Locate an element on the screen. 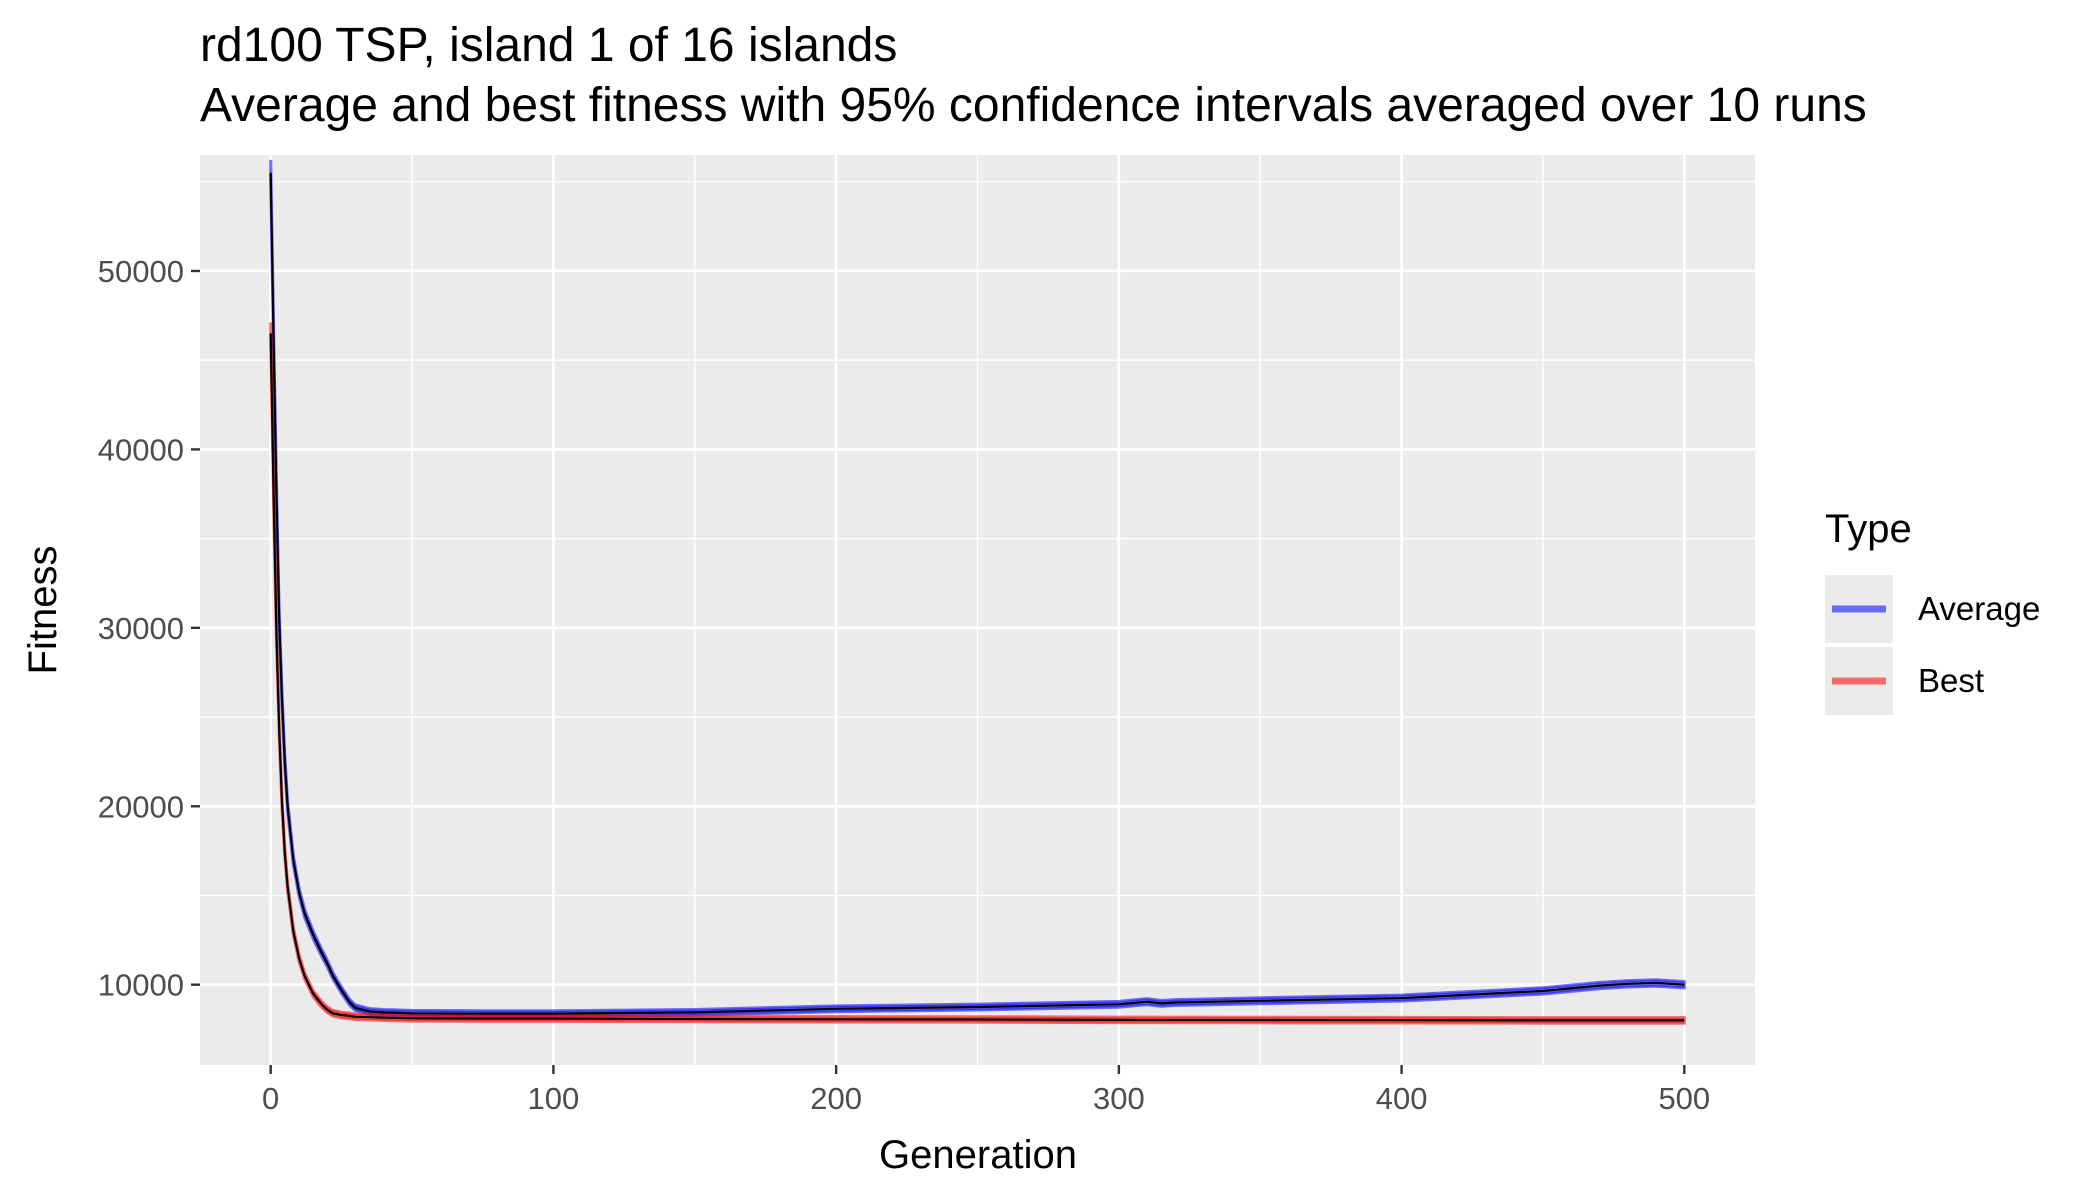 This screenshot has width=2100, height=1200. y-tick-label: 30000 is located at coordinates (141, 628).